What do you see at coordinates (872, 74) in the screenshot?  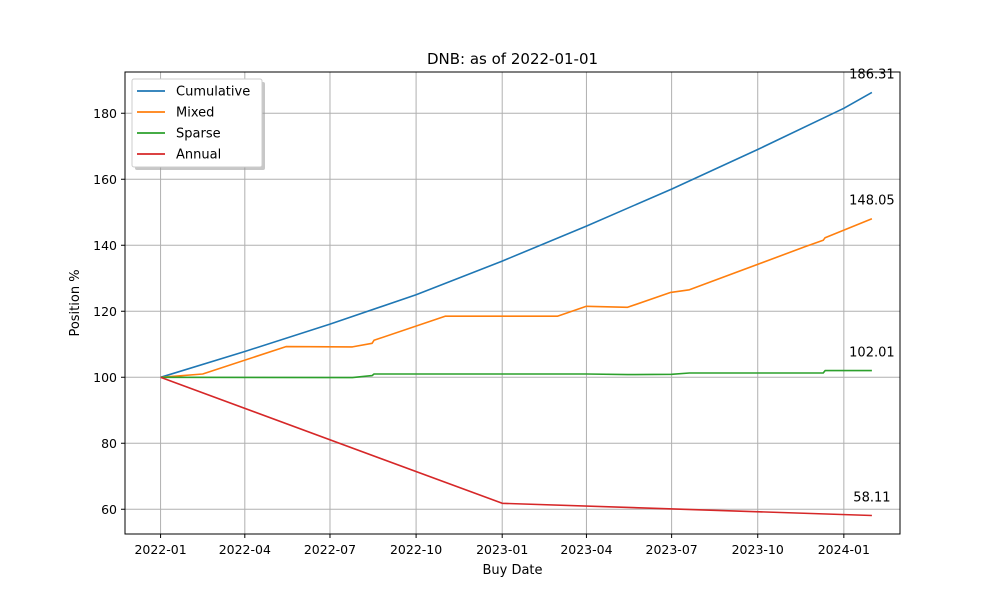 I see `end-label-cumulative: 186.31` at bounding box center [872, 74].